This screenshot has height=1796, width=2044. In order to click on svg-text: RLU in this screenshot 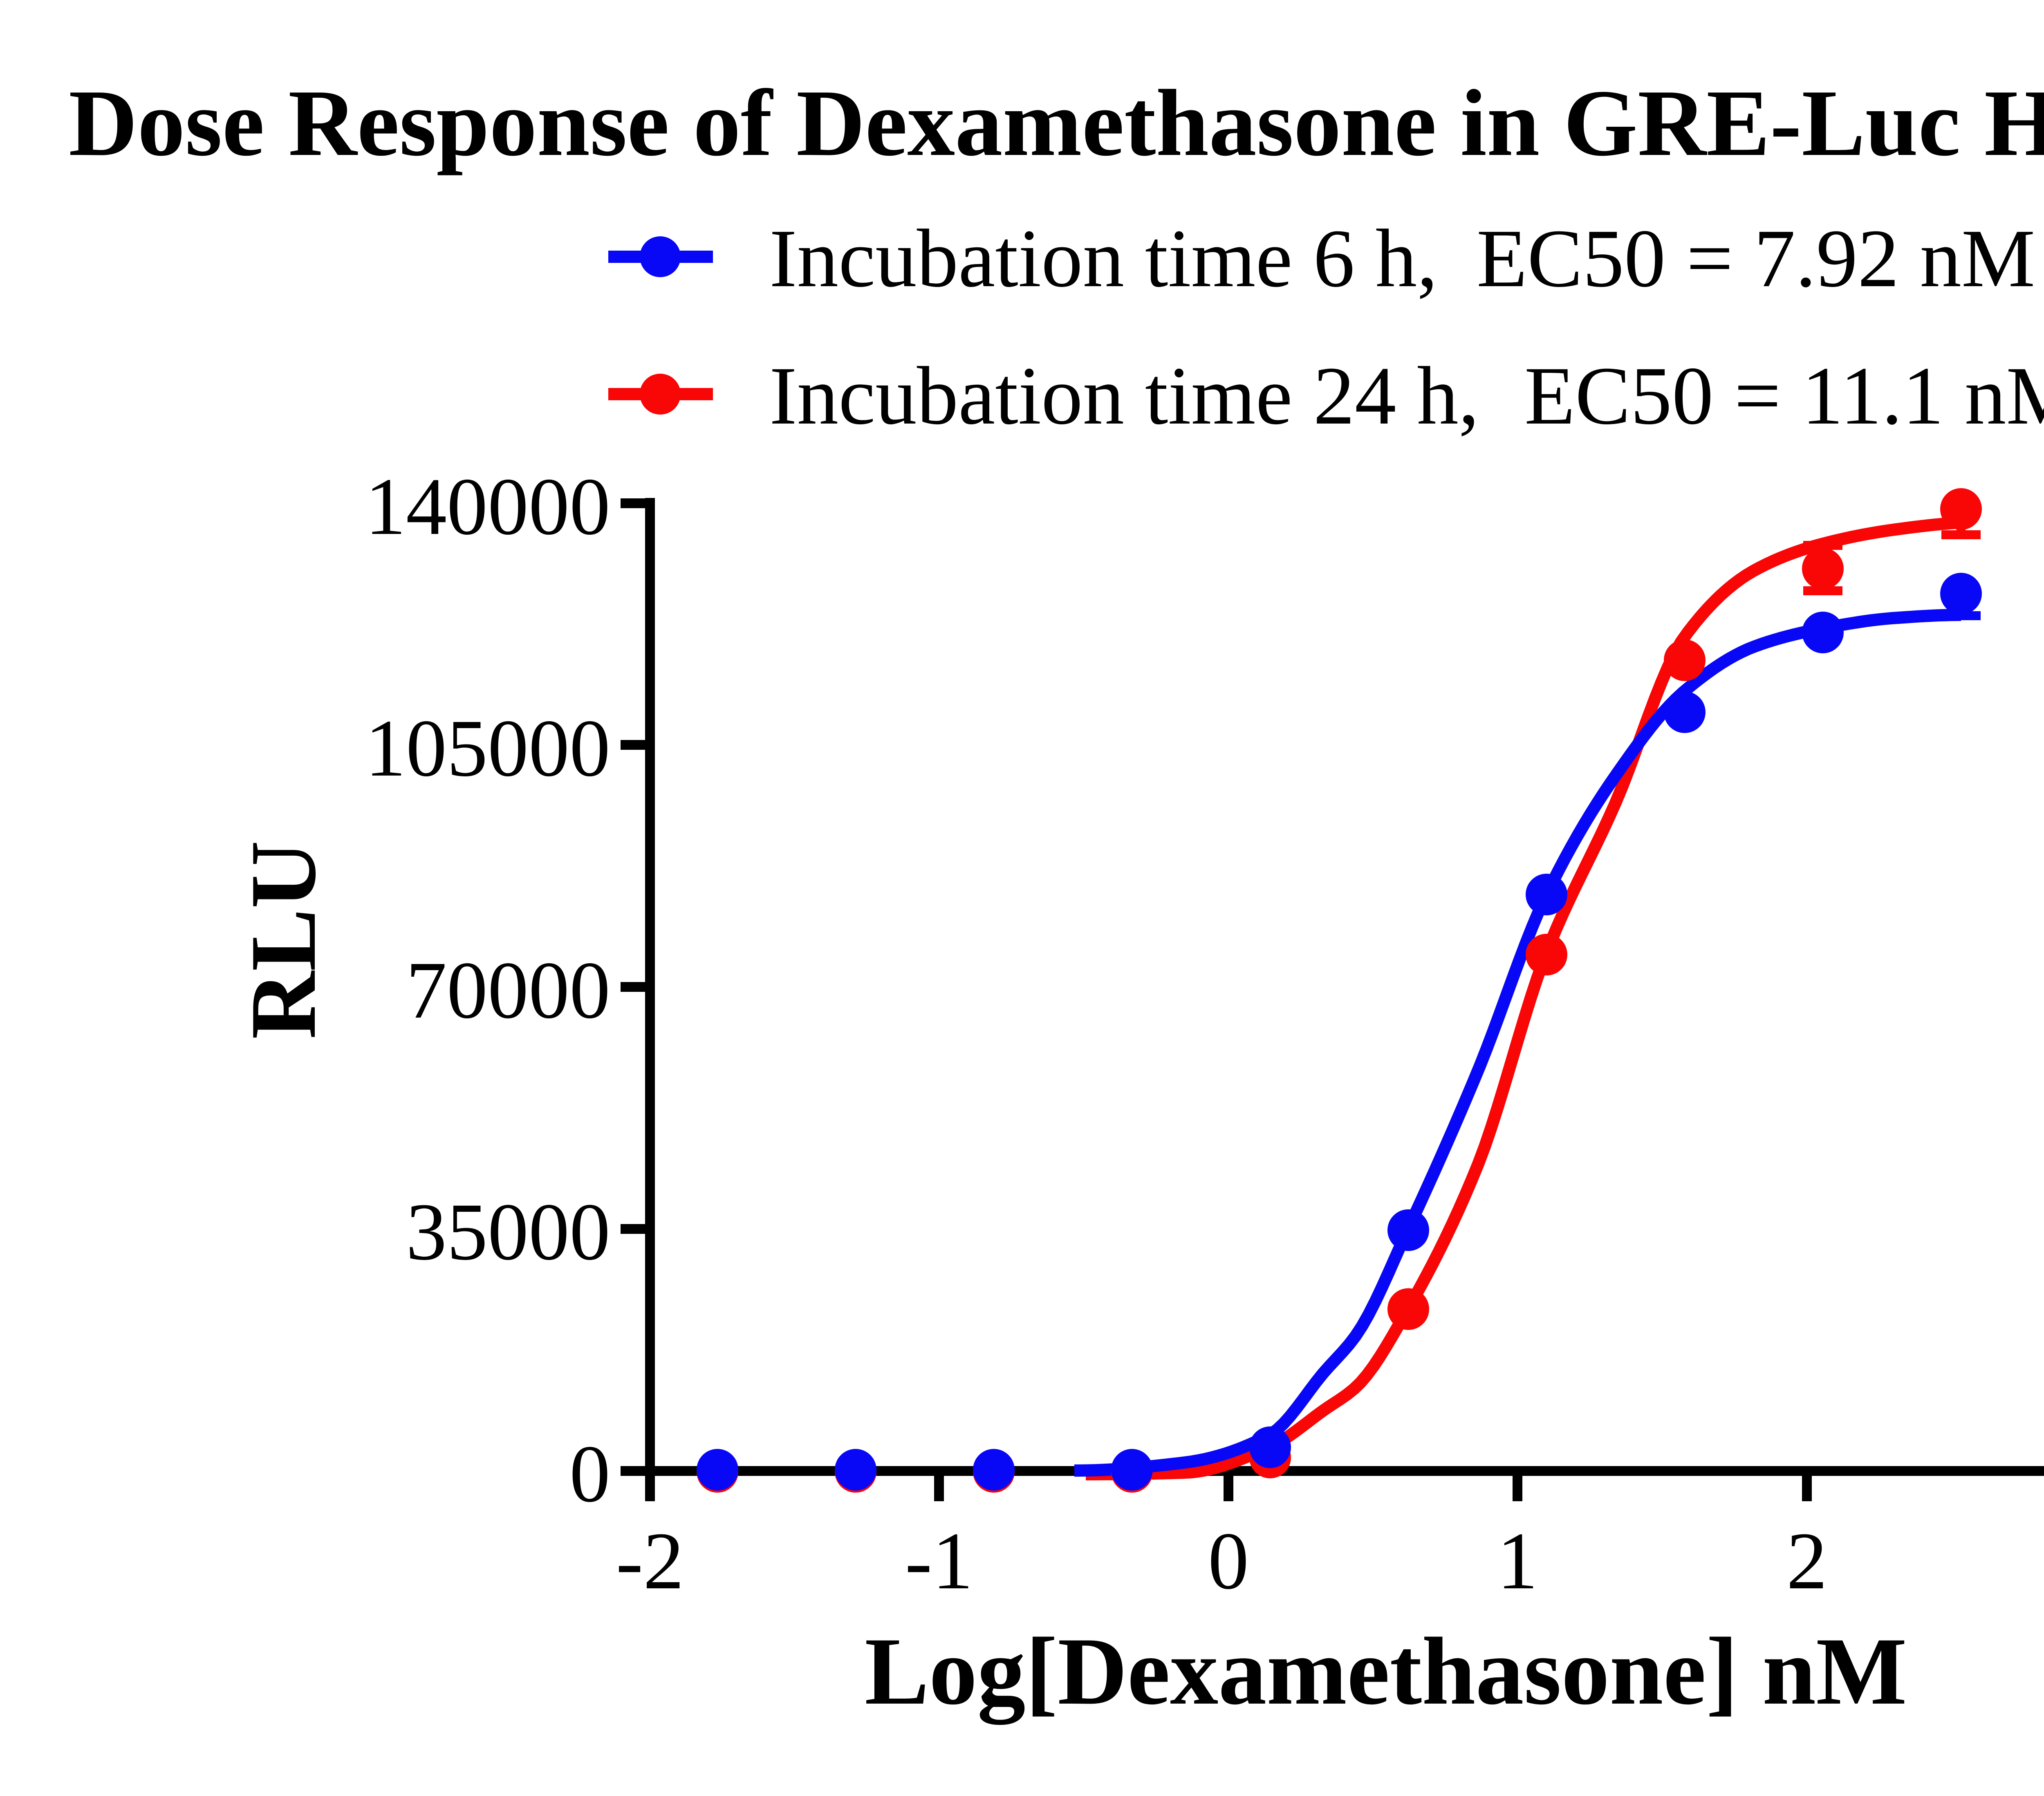, I will do `click(283, 940)`.